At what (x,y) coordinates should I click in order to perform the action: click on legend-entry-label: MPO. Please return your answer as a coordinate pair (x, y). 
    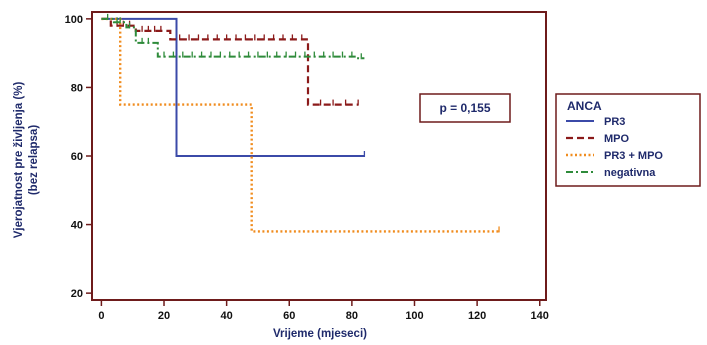
    Looking at the image, I should click on (617, 139).